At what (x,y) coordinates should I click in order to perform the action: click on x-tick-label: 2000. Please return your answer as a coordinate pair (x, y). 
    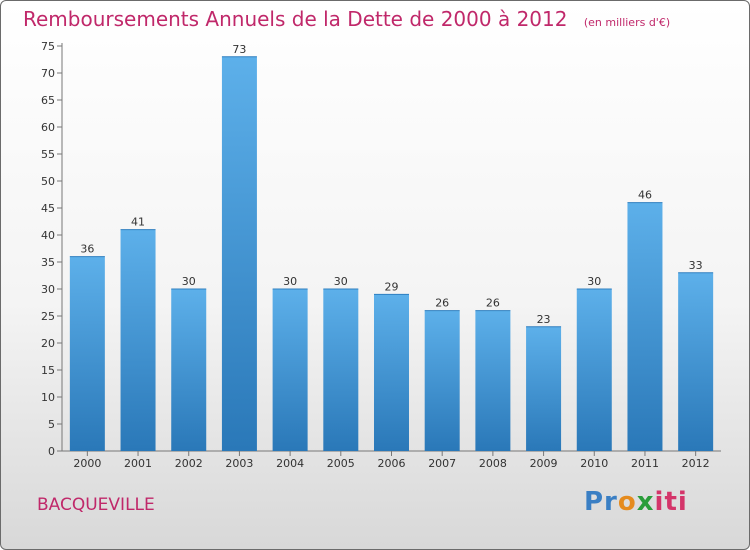
    Looking at the image, I should click on (87, 463).